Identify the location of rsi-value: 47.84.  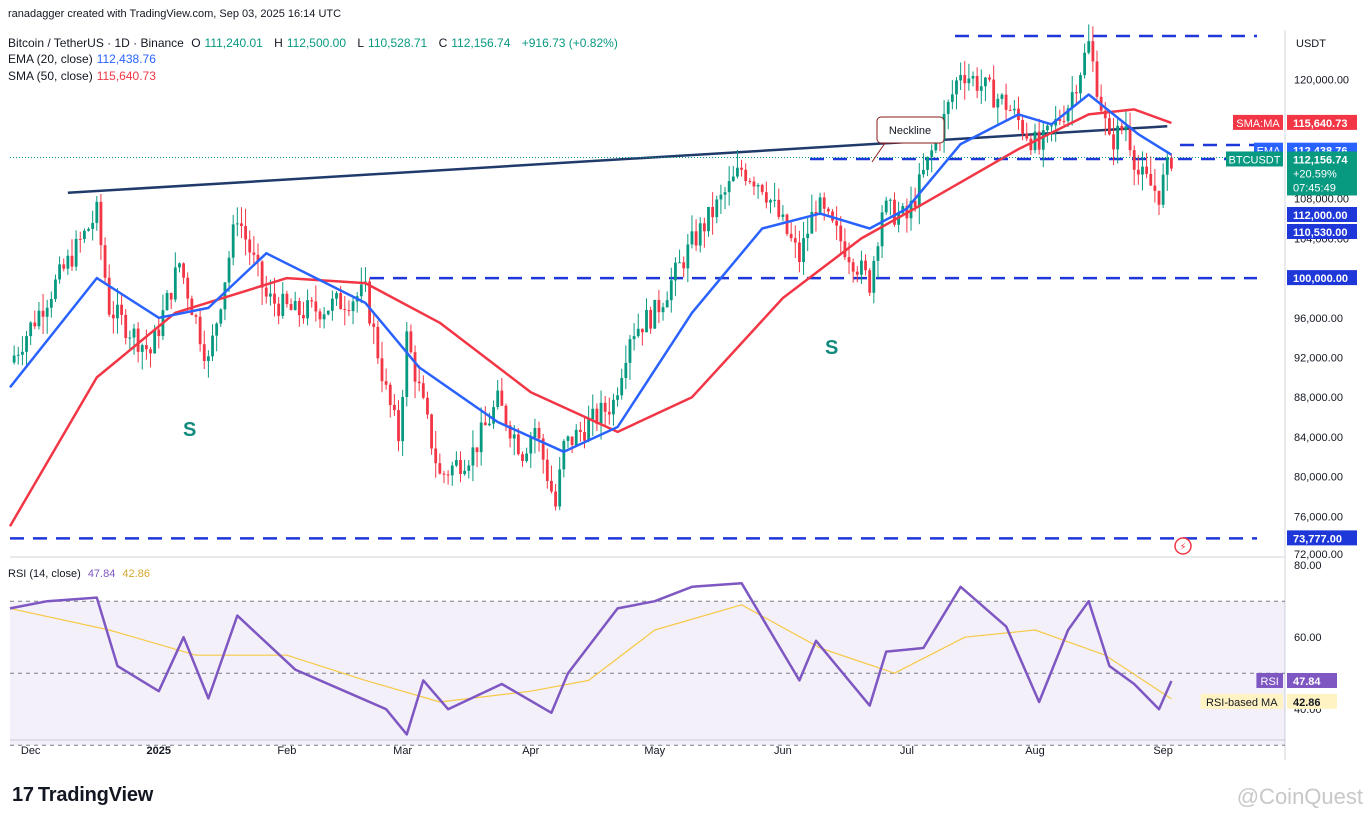
(101, 574).